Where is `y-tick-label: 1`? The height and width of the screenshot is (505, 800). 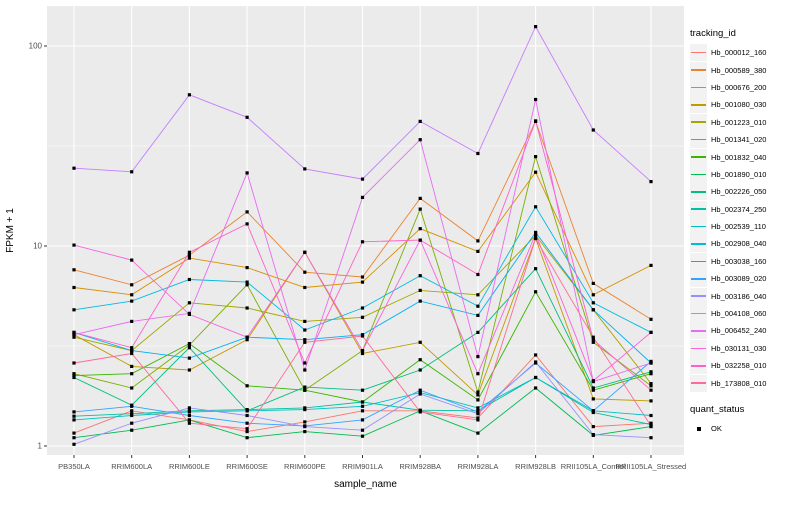
y-tick-label: 1 is located at coordinates (40, 446).